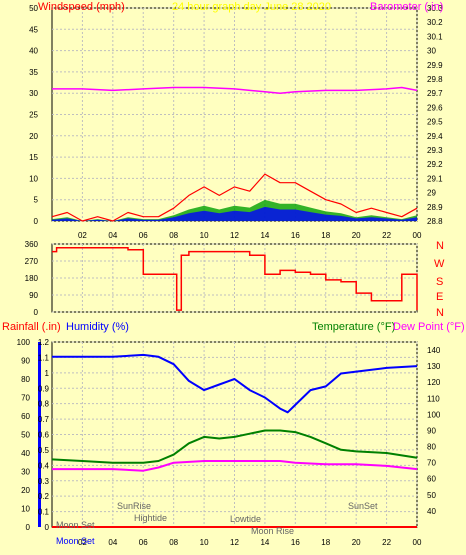 This screenshot has width=466, height=555. What do you see at coordinates (295, 542) in the screenshot?
I see `tick-x-humidity: 16` at bounding box center [295, 542].